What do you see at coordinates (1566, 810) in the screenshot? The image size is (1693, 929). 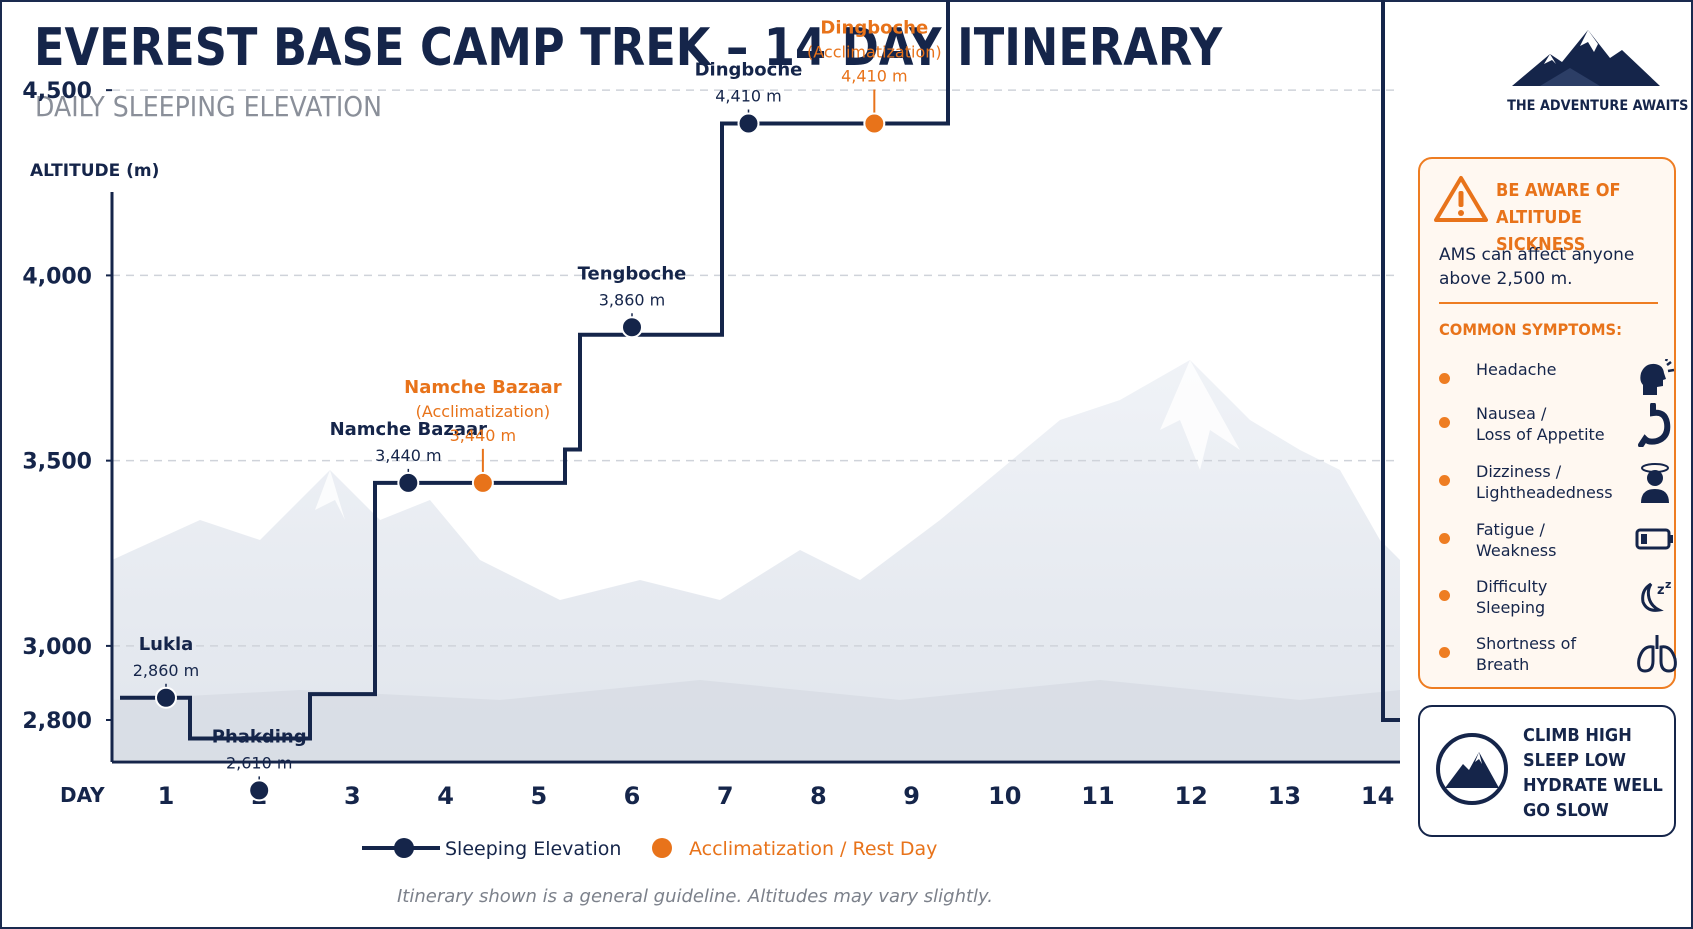 I see `motto-line: GO SLOW` at bounding box center [1566, 810].